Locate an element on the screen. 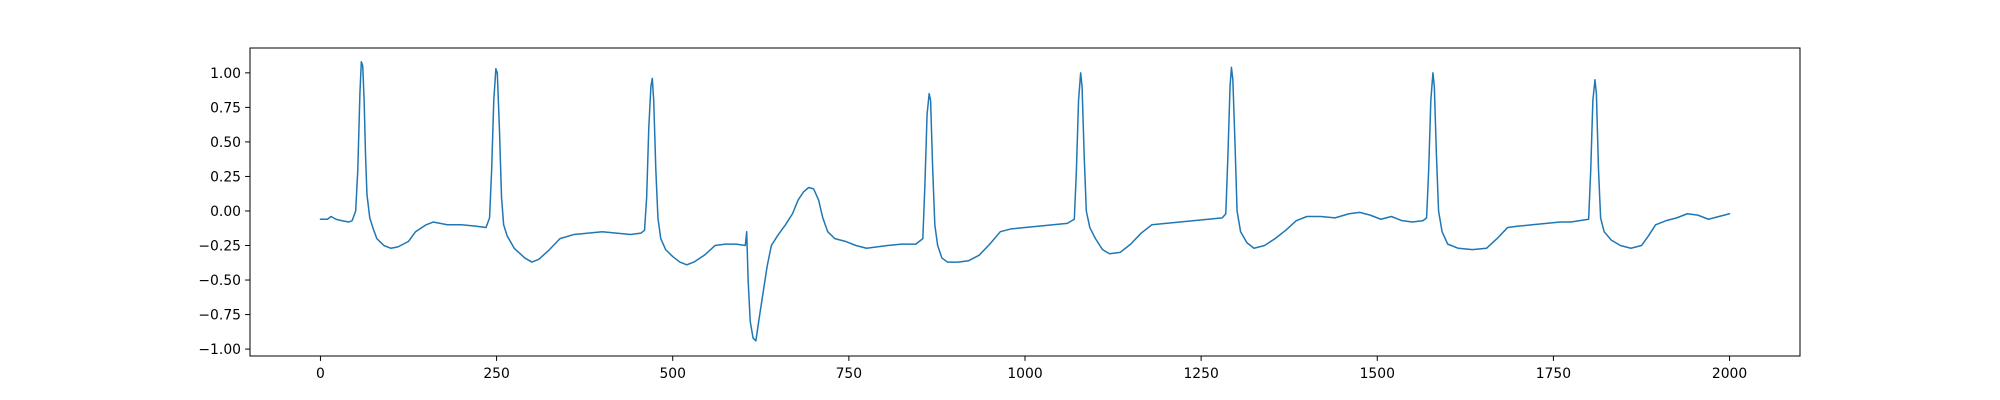 This screenshot has width=2000, height=400. x-tick-label: 1750 is located at coordinates (1553, 374).